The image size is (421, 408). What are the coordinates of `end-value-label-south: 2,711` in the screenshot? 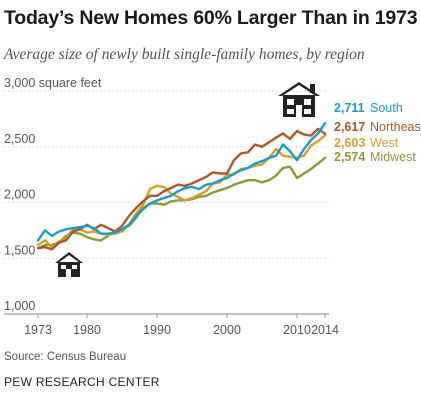 It's located at (349, 108).